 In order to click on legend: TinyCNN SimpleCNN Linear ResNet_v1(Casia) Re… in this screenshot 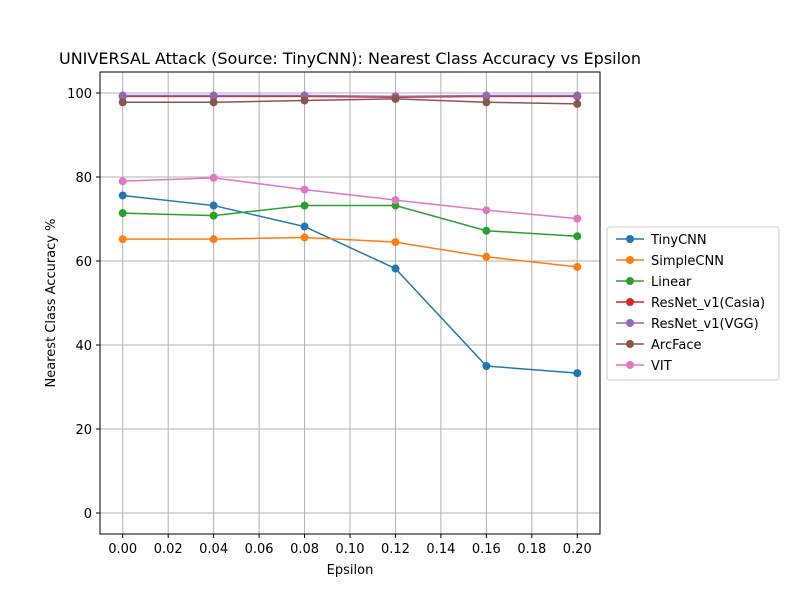, I will do `click(693, 303)`.